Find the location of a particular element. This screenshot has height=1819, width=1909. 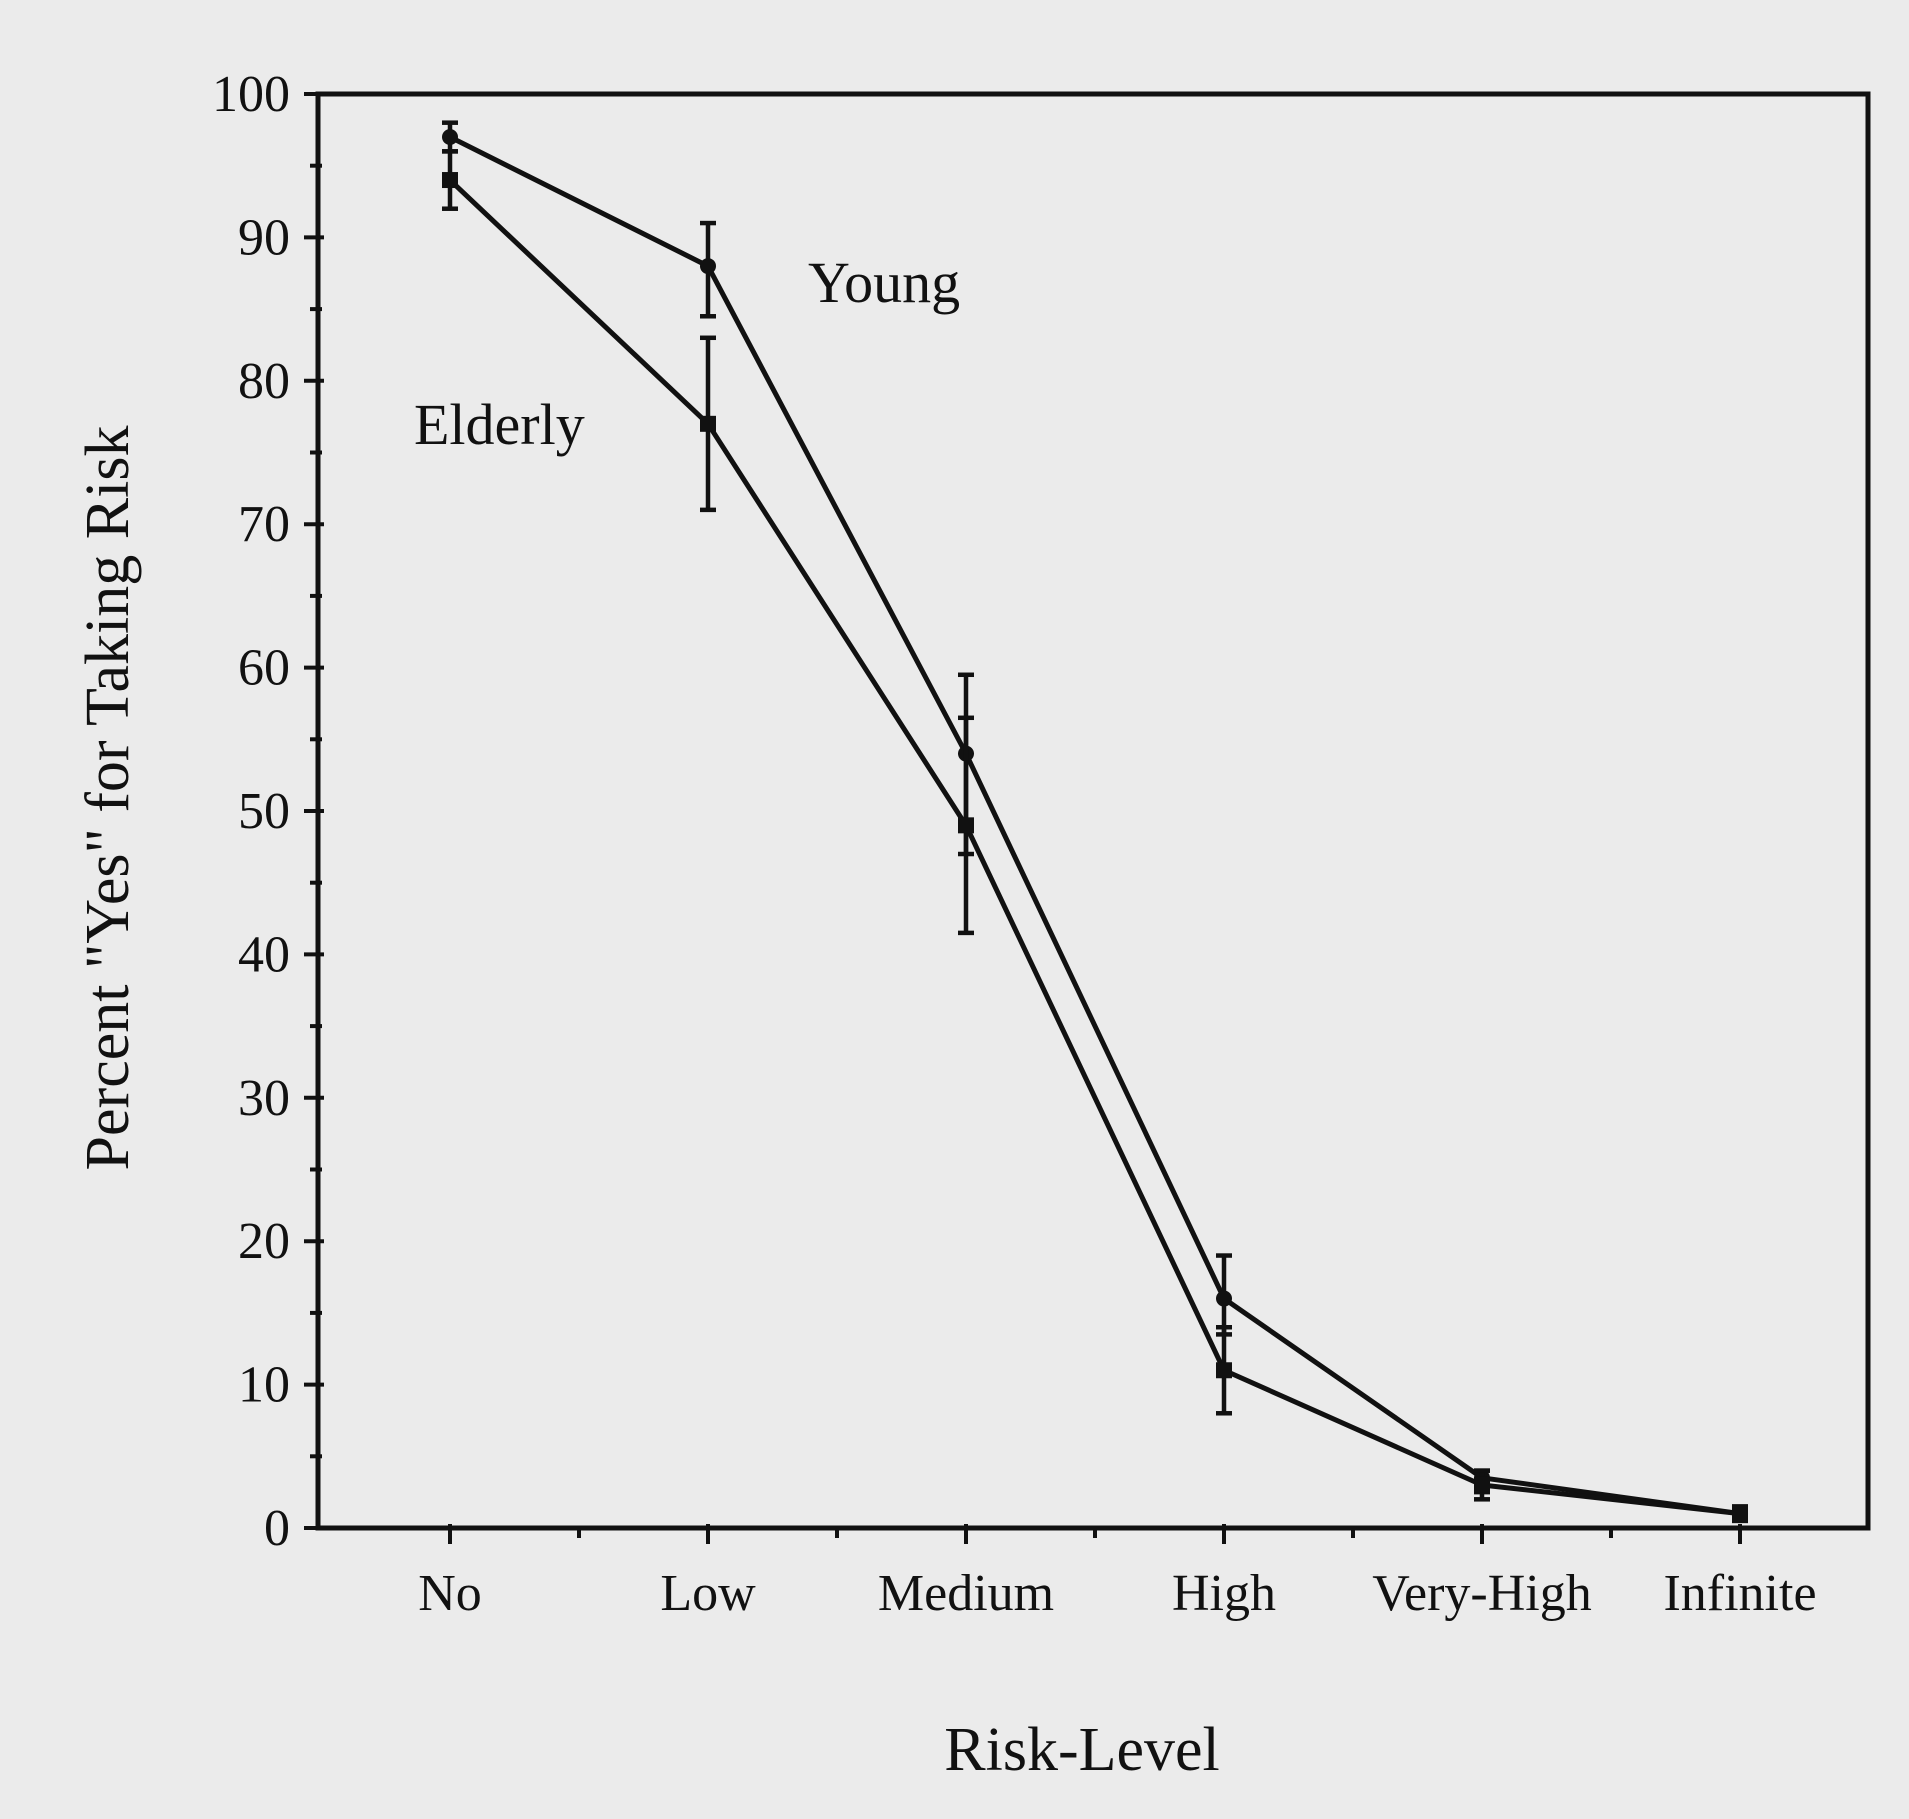

y-axis-title: Percent "Yes" for Taking Risk is located at coordinates (108, 798).